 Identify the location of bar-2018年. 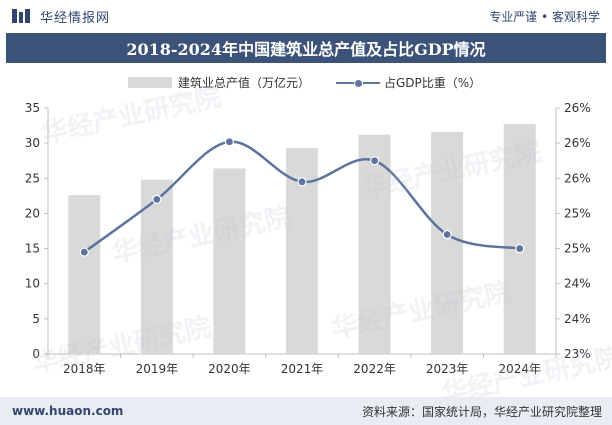
(84, 274).